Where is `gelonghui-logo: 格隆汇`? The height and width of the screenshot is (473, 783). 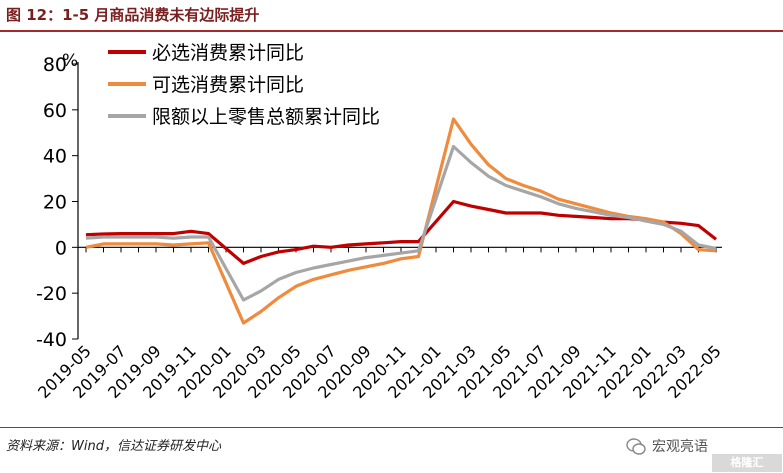 gelonghui-logo: 格隆汇 is located at coordinates (747, 463).